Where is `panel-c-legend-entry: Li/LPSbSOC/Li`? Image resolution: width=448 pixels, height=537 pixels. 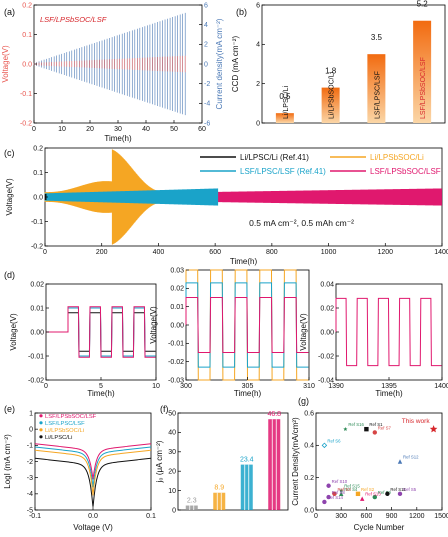 panel-c-legend-entry: Li/LPSbSOC/Li is located at coordinates (397, 157).